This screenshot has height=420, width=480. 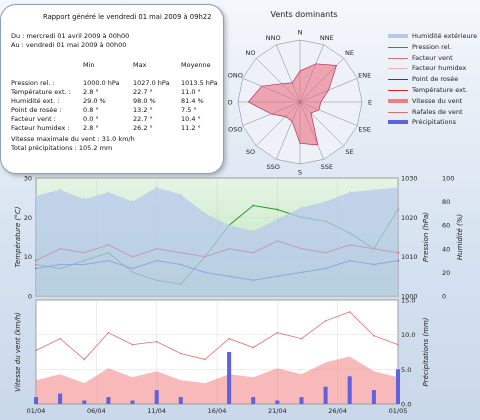 What do you see at coordinates (140, 65) in the screenshot?
I see `header-max: Max` at bounding box center [140, 65].